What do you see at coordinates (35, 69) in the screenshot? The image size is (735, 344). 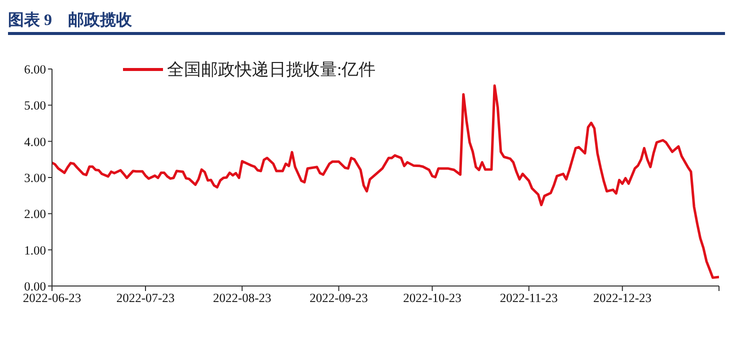 I see `y-tick-label: 6.00` at bounding box center [35, 69].